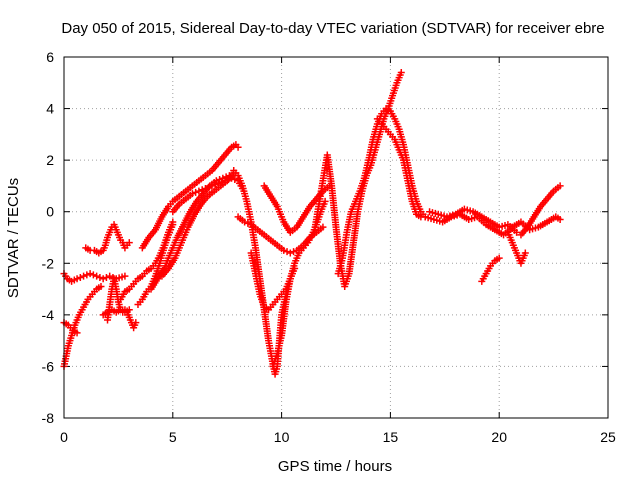 The width and height of the screenshot is (640, 480). What do you see at coordinates (48, 366) in the screenshot?
I see `y-tick-label: -6` at bounding box center [48, 366].